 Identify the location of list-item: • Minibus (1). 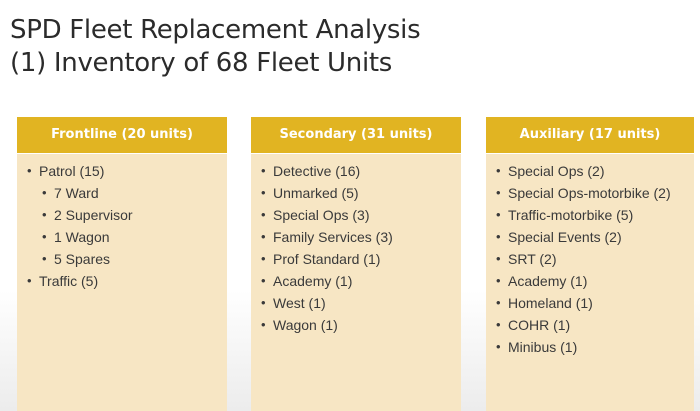
(590, 347).